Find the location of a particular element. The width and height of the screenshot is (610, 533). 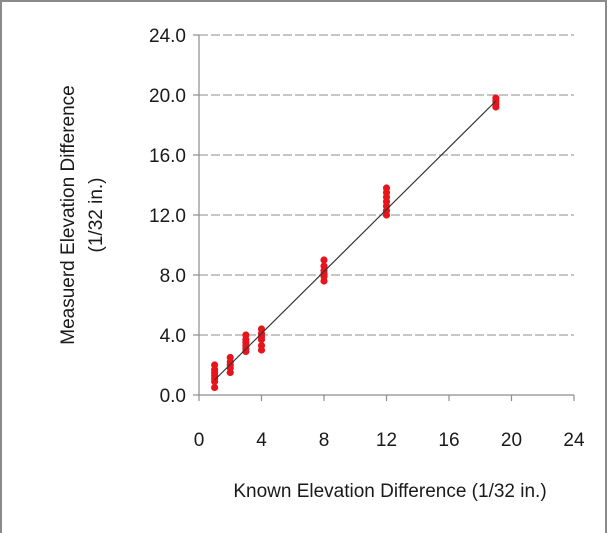

y-axis-label-line2: (1/32 in.) is located at coordinates (96, 215).